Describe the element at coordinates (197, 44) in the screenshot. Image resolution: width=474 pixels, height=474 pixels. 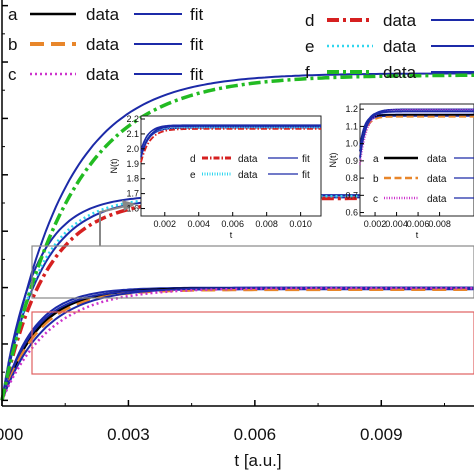
I see `legend-fit-label-b: fit` at that location.